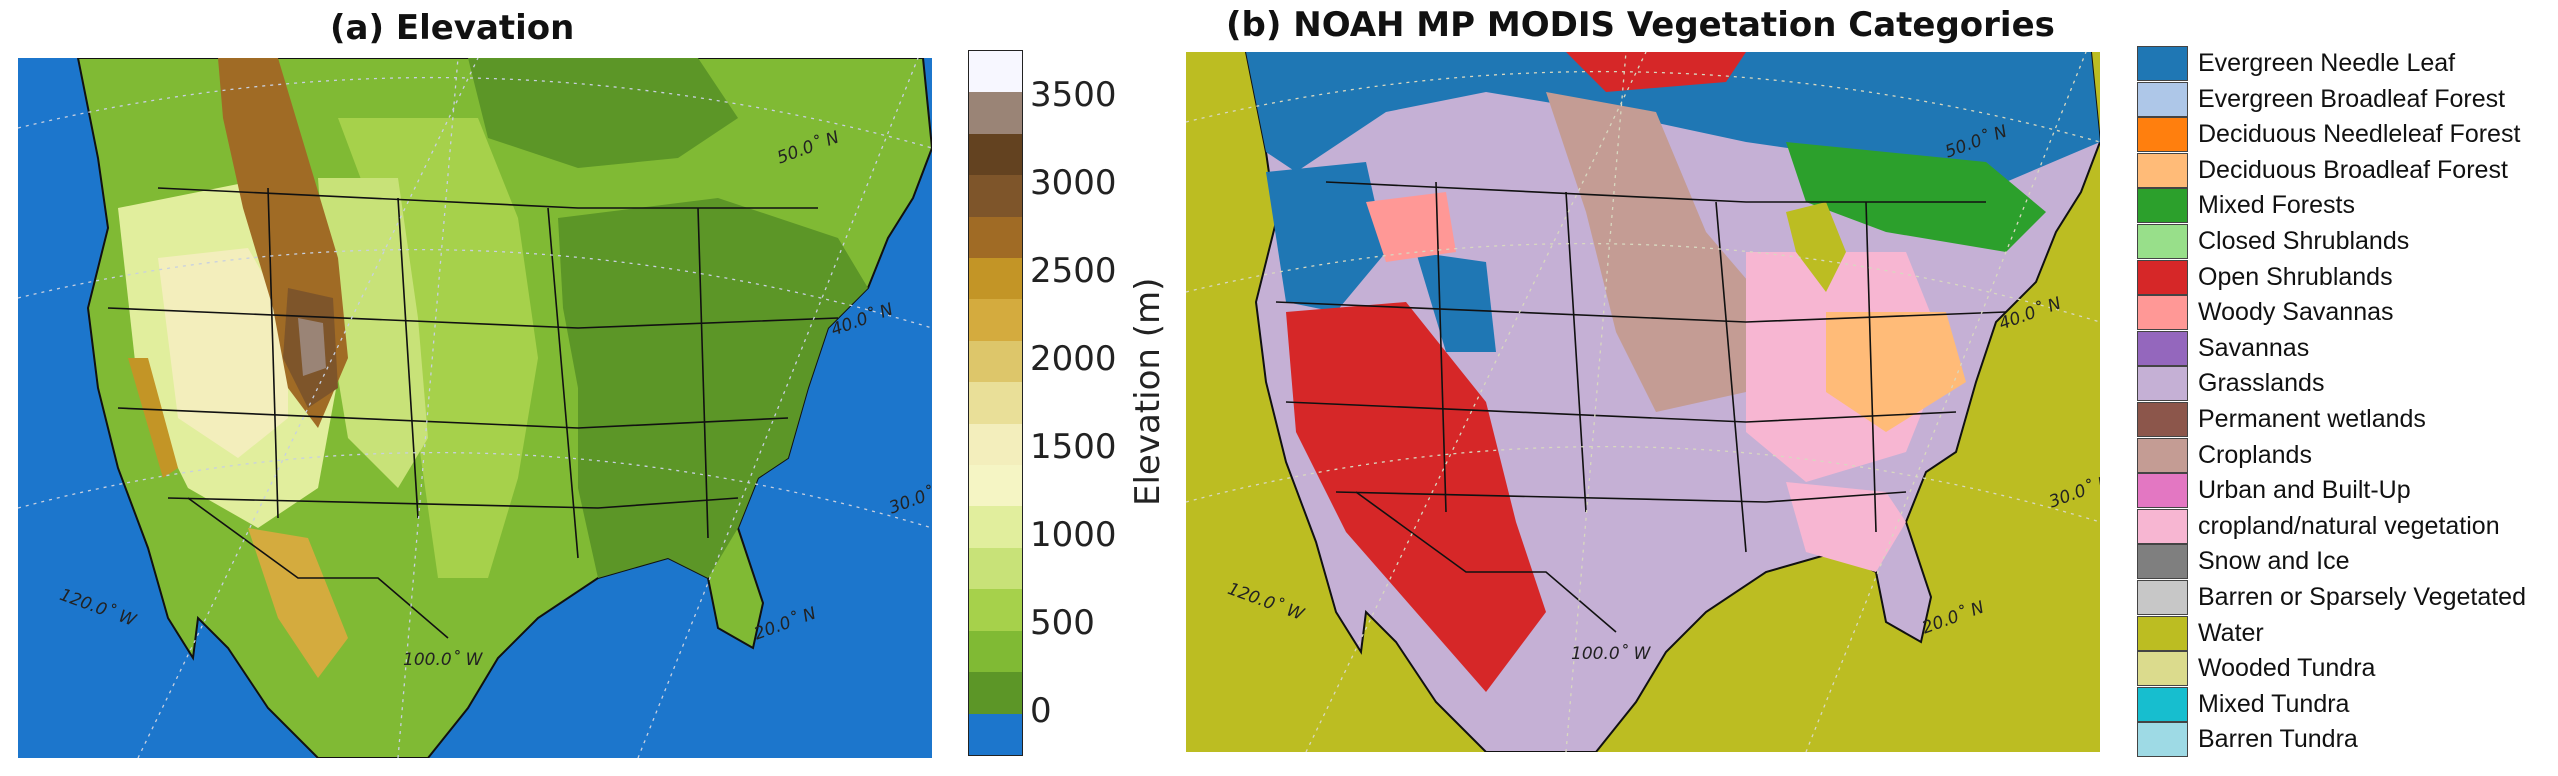  I want to click on legend-item: Closed Shrublands, so click(2273, 241).